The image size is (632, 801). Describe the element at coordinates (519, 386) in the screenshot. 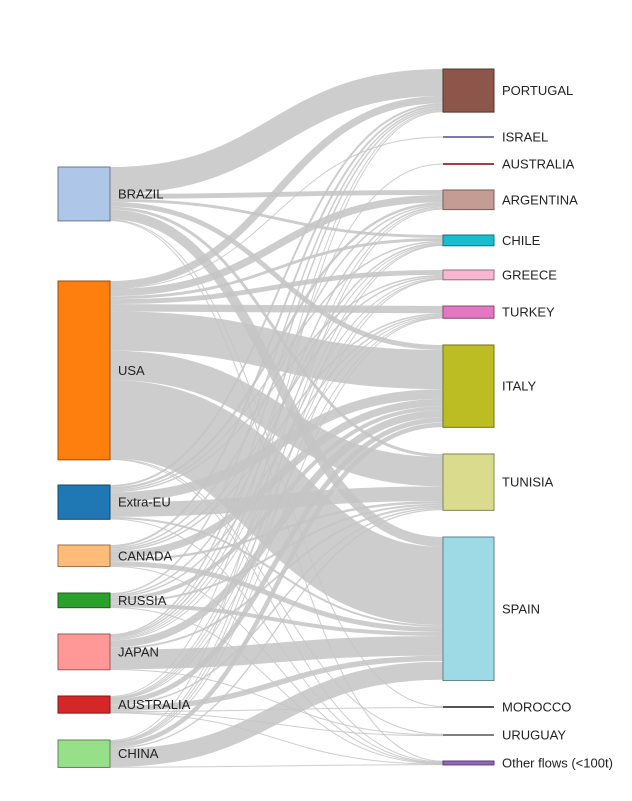

I see `label-target-italy: ITALY` at that location.